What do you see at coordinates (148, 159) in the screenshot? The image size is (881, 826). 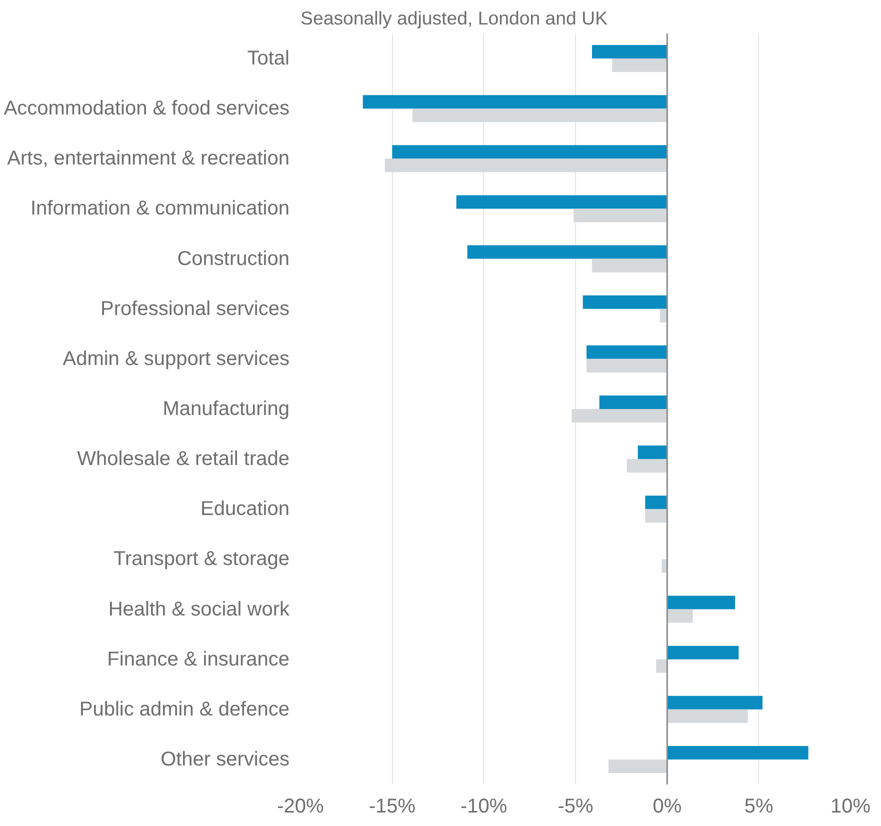 I see `y-tick-label: Arts, entertainment & recreation` at bounding box center [148, 159].